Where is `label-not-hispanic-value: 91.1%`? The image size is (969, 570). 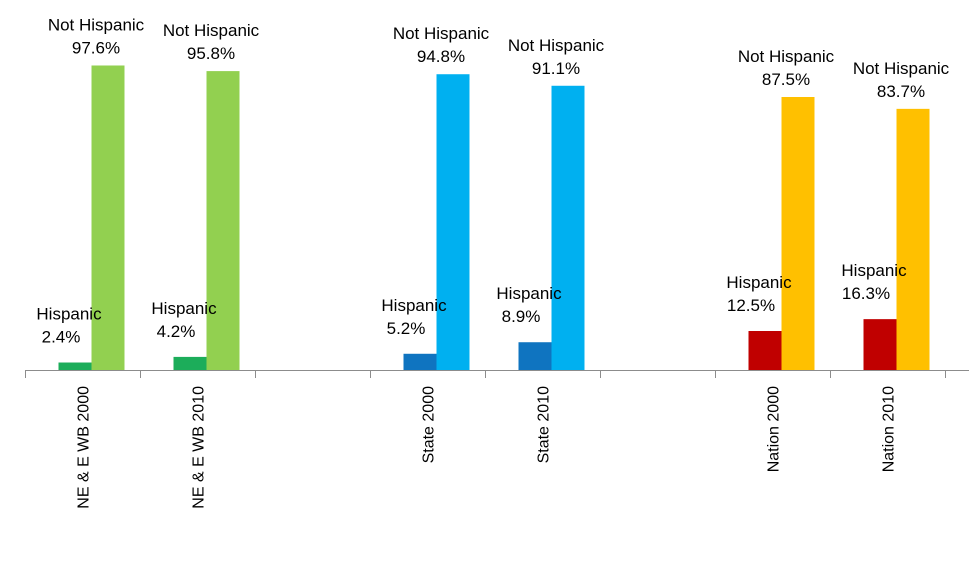 label-not-hispanic-value: 91.1% is located at coordinates (556, 68).